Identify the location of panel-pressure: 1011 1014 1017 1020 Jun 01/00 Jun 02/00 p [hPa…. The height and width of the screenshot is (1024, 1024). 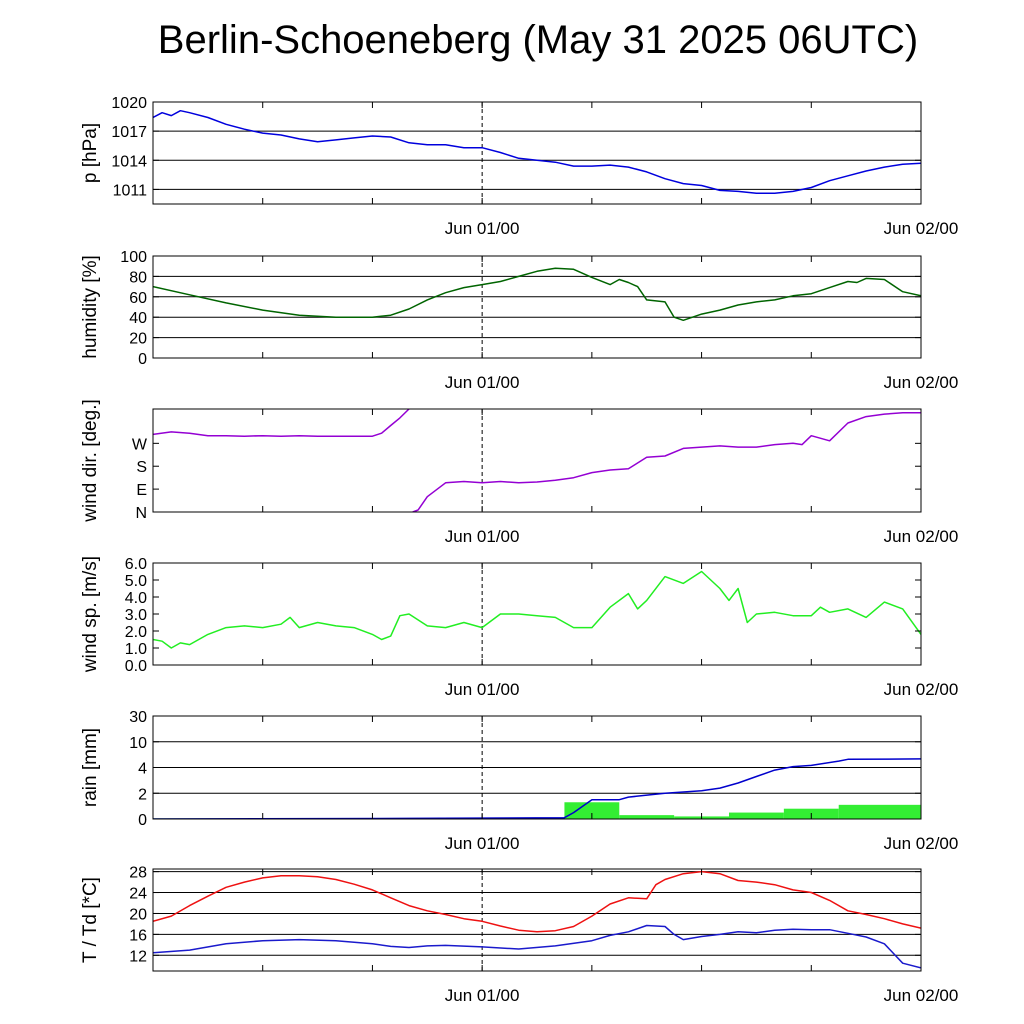
(519, 166).